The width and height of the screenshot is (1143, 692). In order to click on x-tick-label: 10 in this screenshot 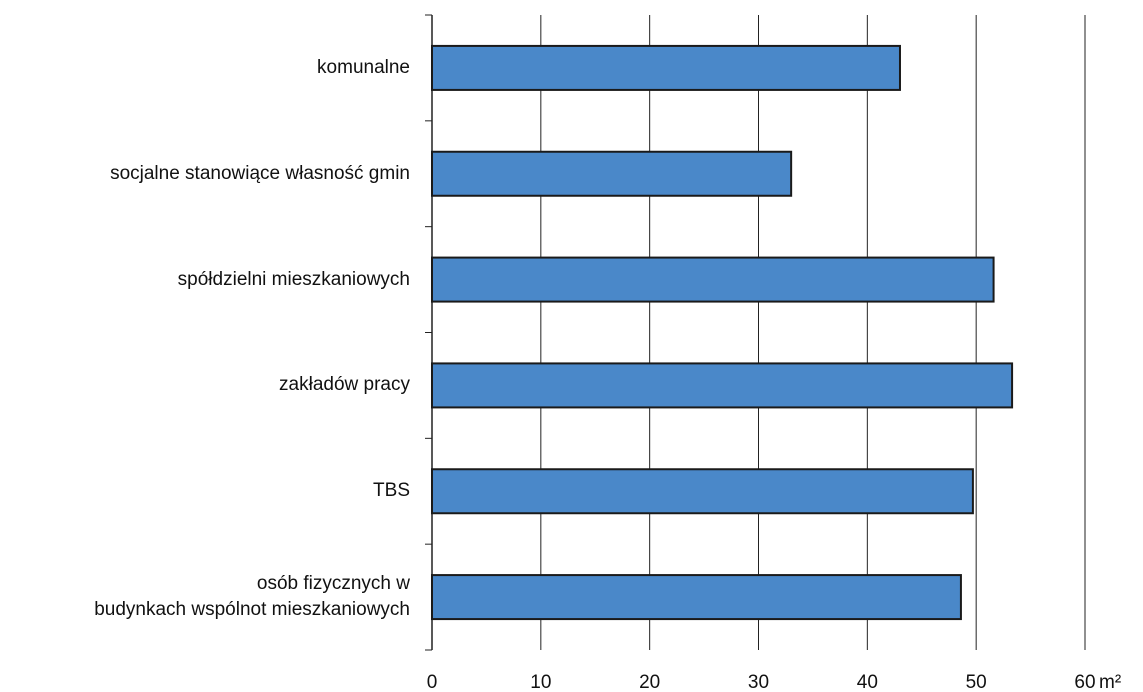, I will do `click(540, 682)`.